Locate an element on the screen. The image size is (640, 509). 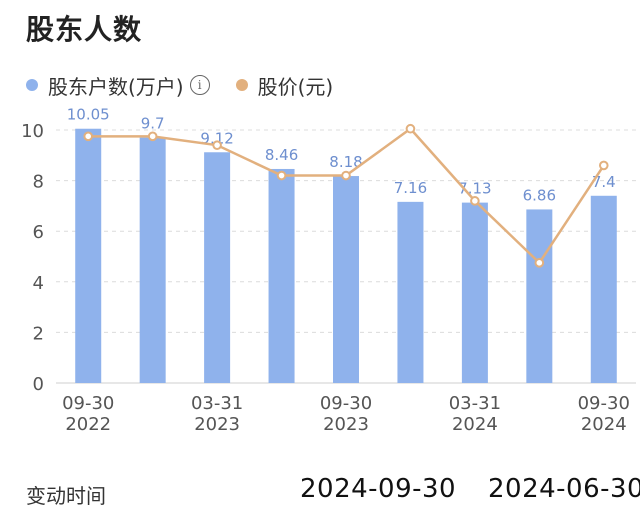
bar-value-label: 9.12 is located at coordinates (216, 138).